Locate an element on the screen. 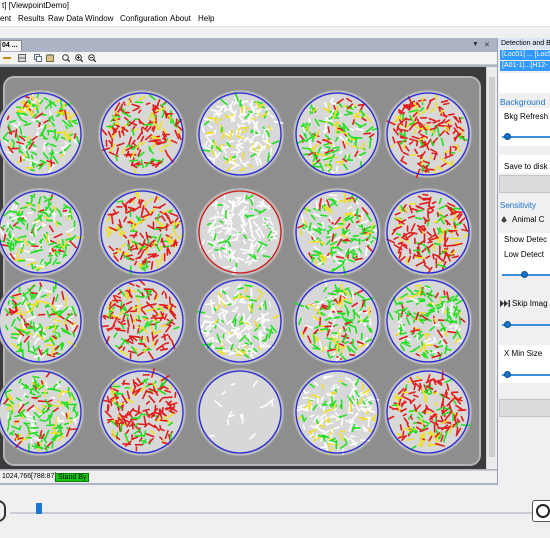 Image resolution: width=550 pixels, height=538 pixels. status-size: [788:87] is located at coordinates (44, 476).